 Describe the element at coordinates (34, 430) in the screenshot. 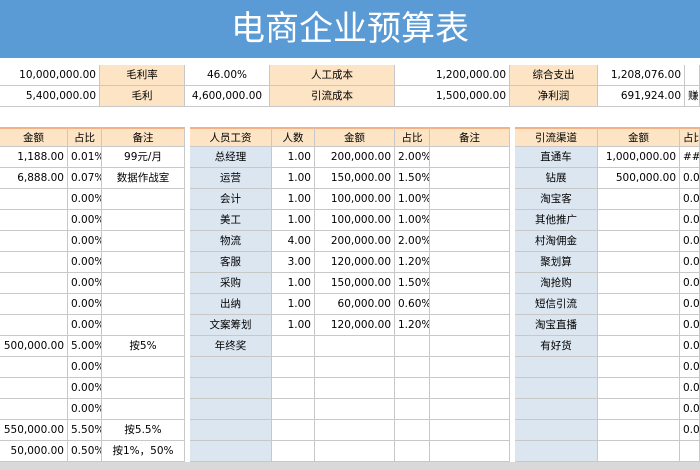

I see `table-cell: 550,000.00` at that location.